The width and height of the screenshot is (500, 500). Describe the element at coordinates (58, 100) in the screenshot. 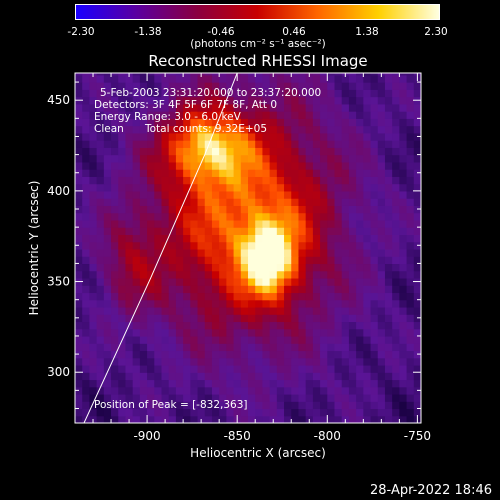

I see `y-tick-label: 450` at that location.